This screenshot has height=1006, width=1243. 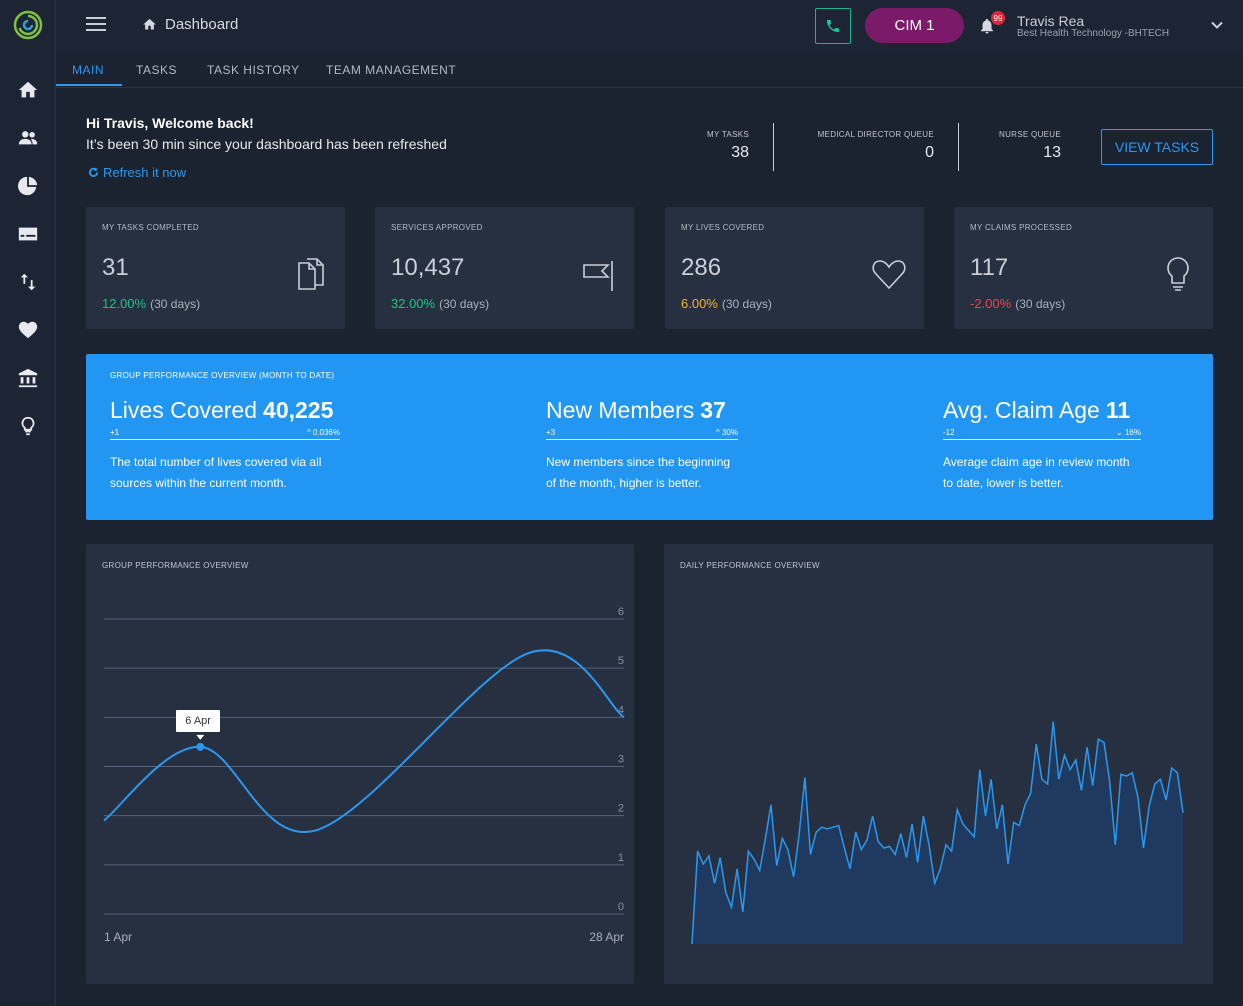 I want to click on stat-value: 117, so click(x=989, y=267).